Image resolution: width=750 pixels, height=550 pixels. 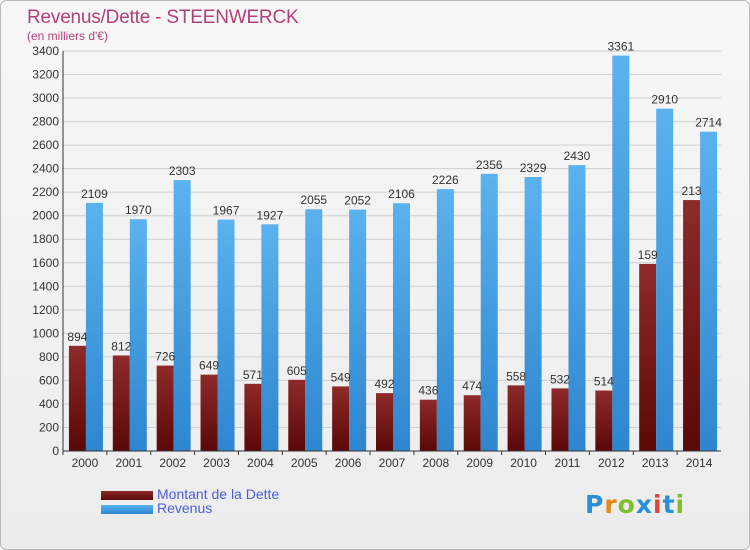 What do you see at coordinates (49, 380) in the screenshot?
I see `y-tick-label: 600` at bounding box center [49, 380].